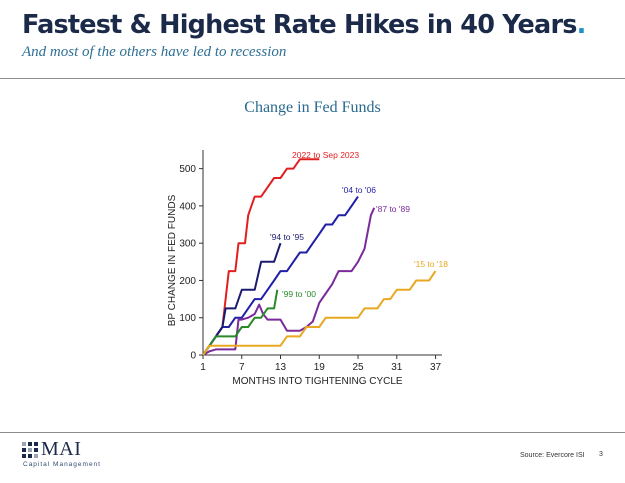 Image resolution: width=625 pixels, height=483 pixels. What do you see at coordinates (187, 244) in the screenshot?
I see `y-tick-label: 300` at bounding box center [187, 244].